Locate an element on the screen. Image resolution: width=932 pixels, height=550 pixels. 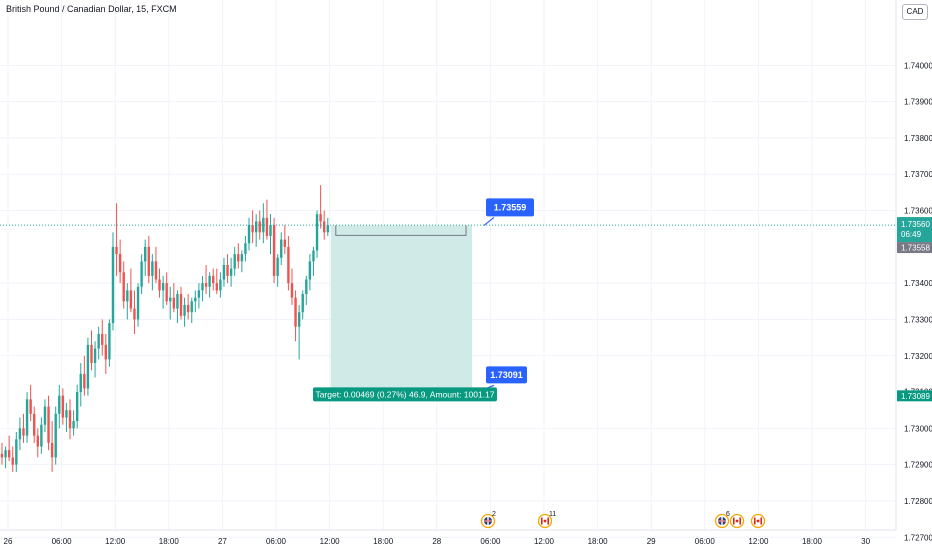
price-tick-label: 1.72800 is located at coordinates (918, 501).